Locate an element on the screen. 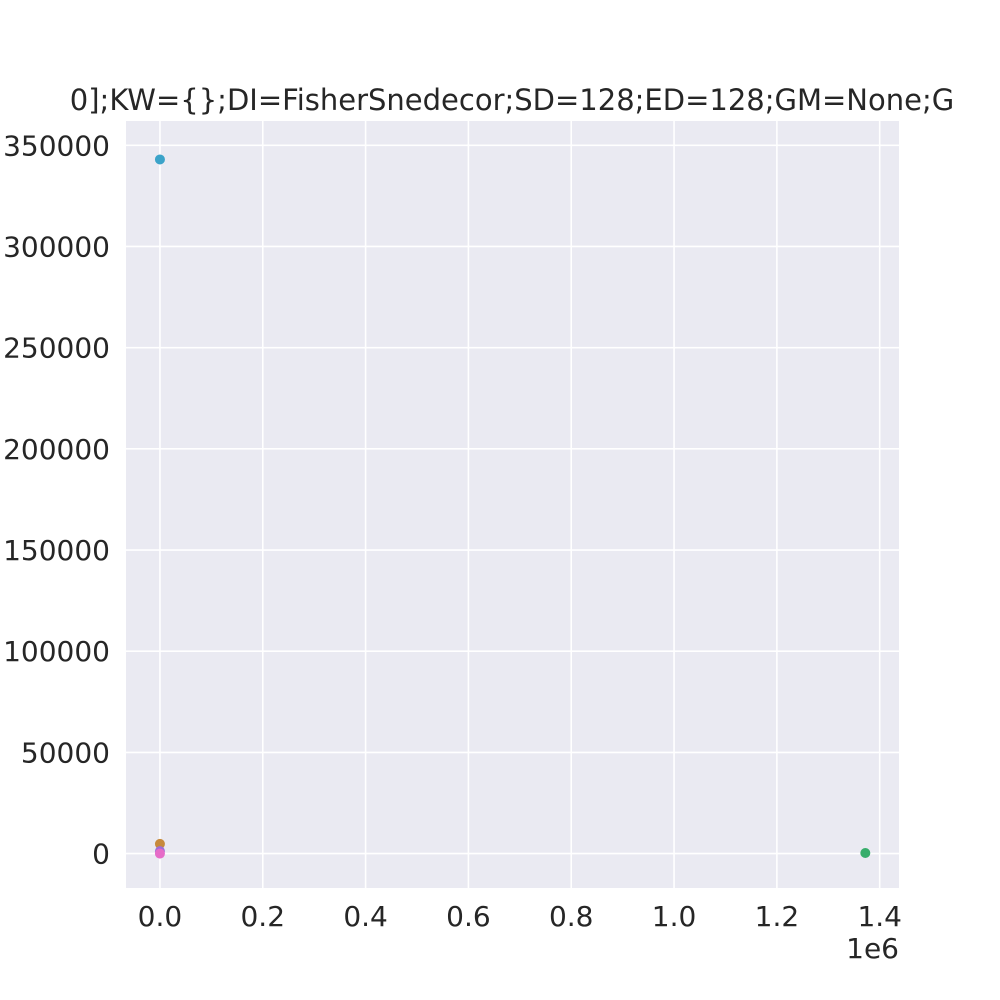 Image resolution: width=1000 pixels, height=1000 pixels. x-tick-label: 1.2 is located at coordinates (777, 916).